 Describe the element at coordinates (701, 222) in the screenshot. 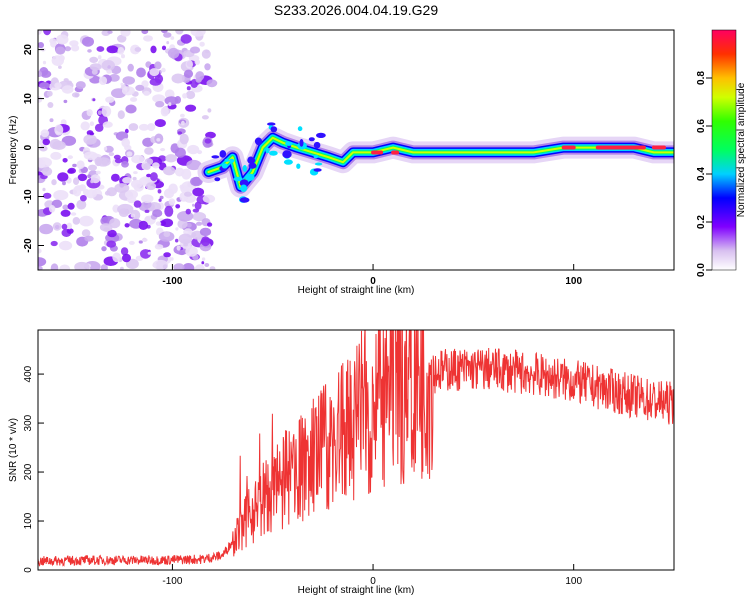

I see `colorbar-tick-label: 0.2` at that location.